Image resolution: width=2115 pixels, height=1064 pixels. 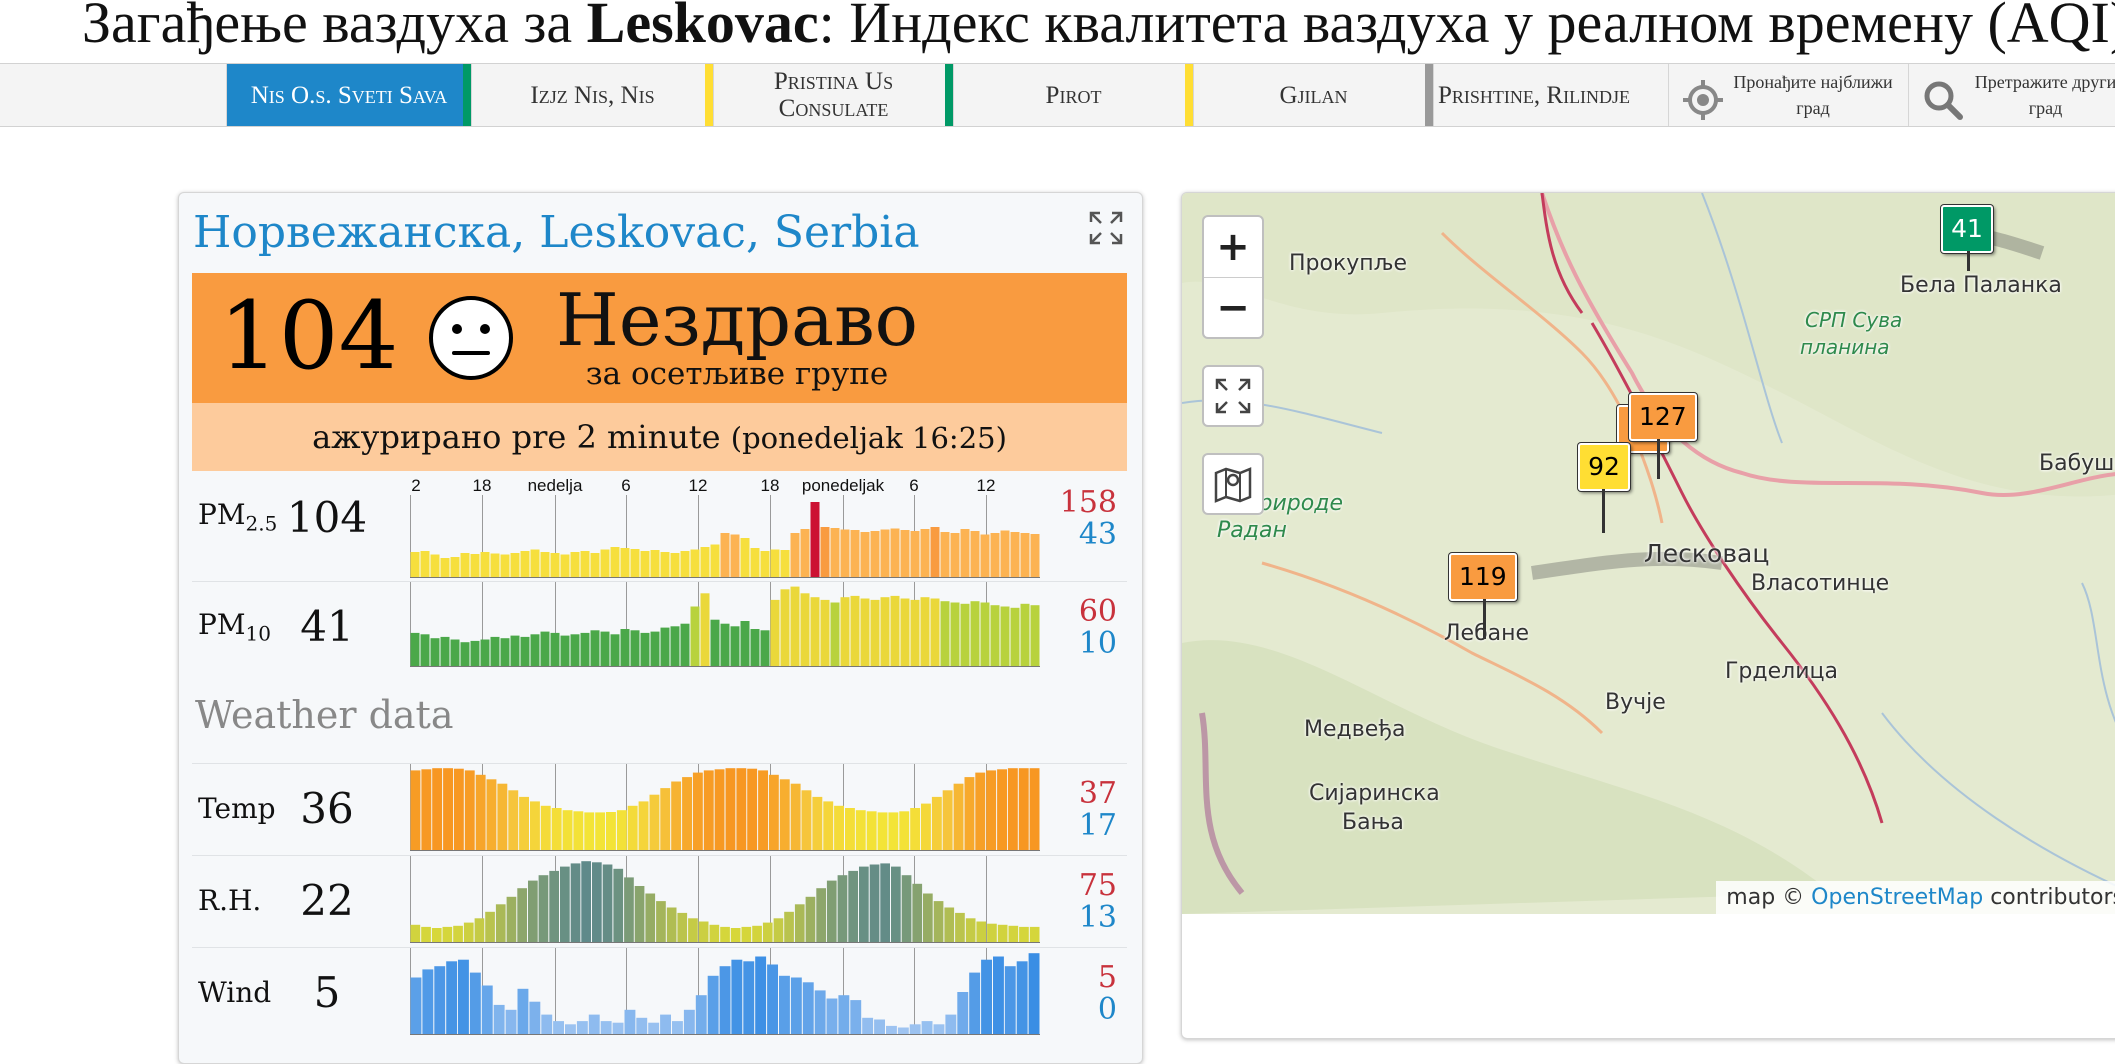 What do you see at coordinates (659, 993) in the screenshot?
I see `wind-row: Wind 5 5 0` at bounding box center [659, 993].